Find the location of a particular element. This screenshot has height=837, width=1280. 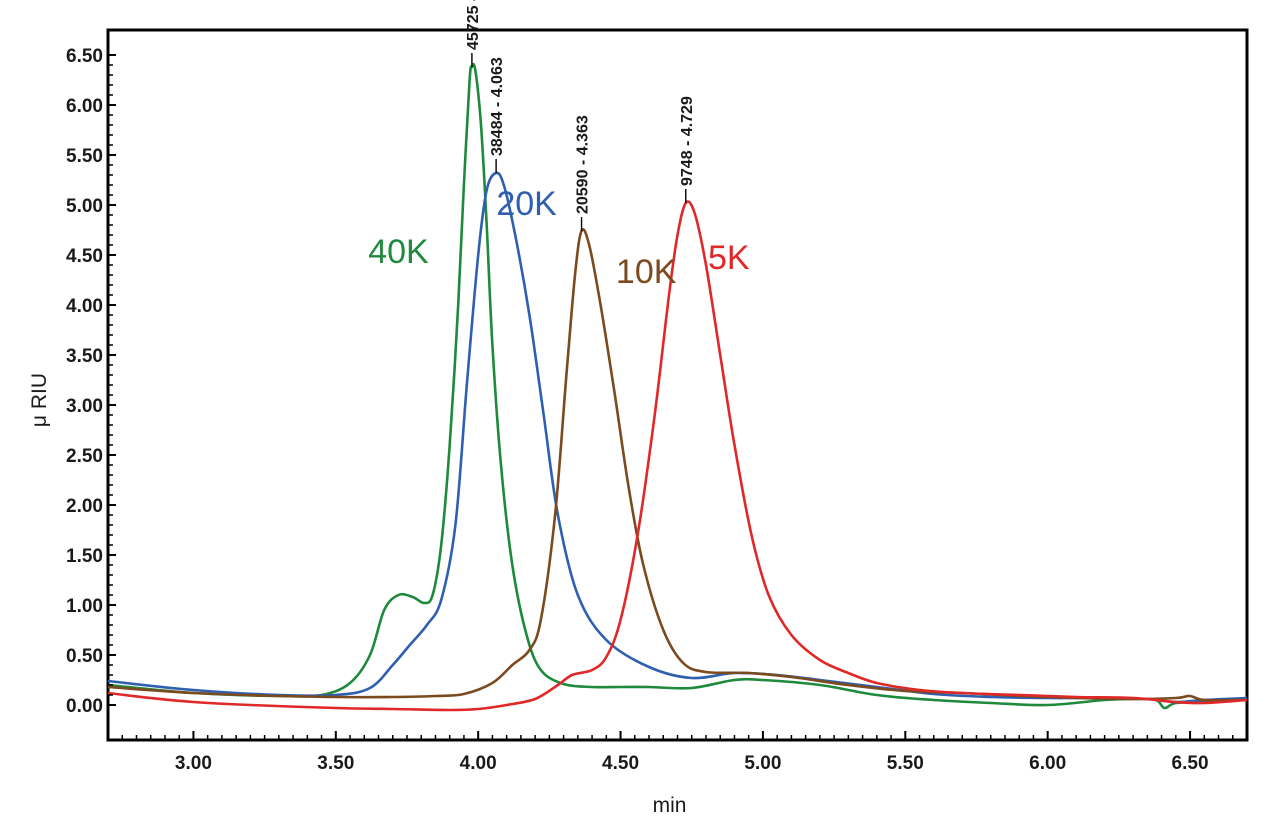

y-tick-label: 2.00 is located at coordinates (84, 506).